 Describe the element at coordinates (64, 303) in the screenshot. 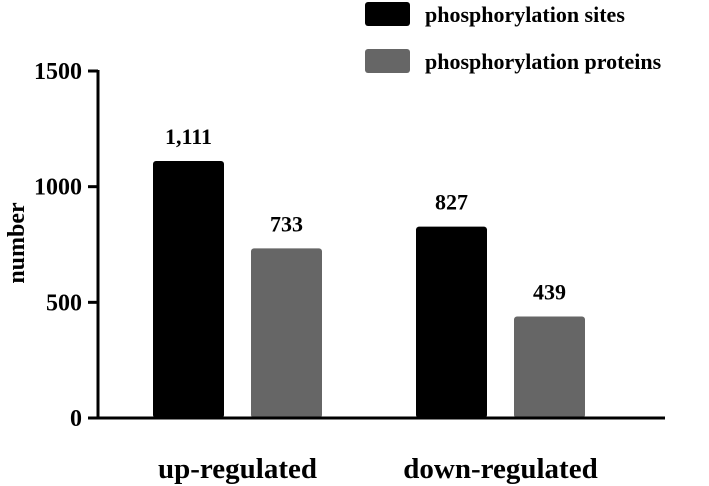

I see `y-tick-label: 500` at that location.